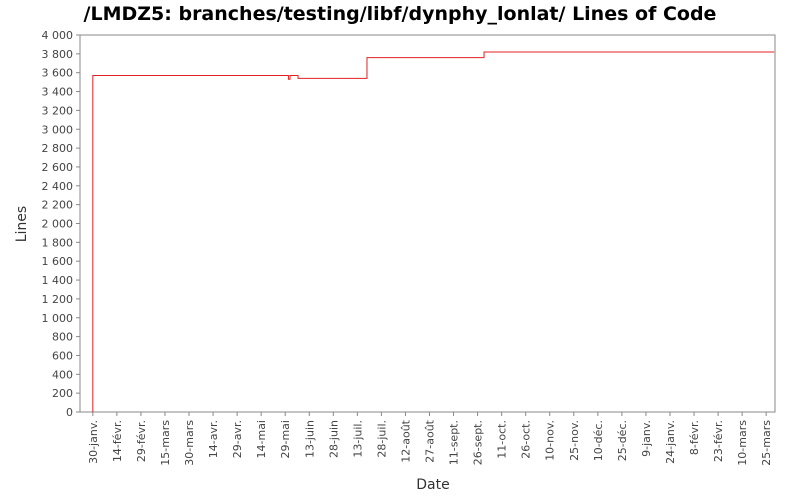 This screenshot has height=504, width=800. What do you see at coordinates (213, 439) in the screenshot?
I see `x-tick-label: 14-avr.` at bounding box center [213, 439].